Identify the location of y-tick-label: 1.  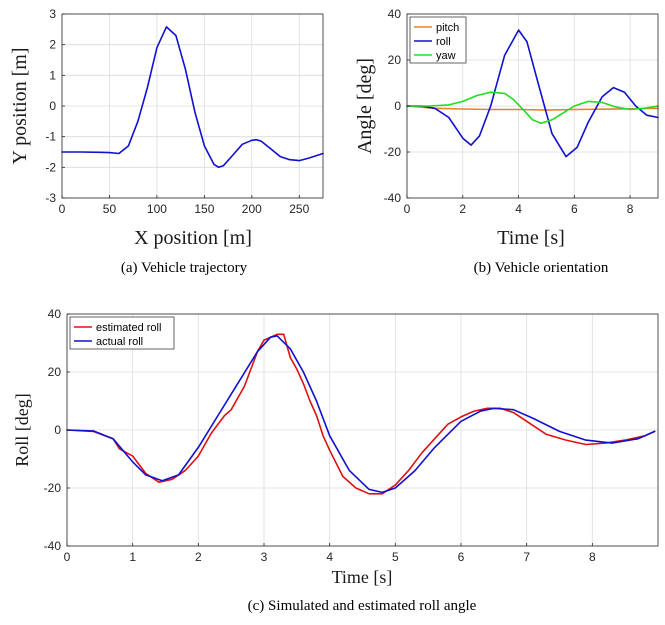
(52, 75).